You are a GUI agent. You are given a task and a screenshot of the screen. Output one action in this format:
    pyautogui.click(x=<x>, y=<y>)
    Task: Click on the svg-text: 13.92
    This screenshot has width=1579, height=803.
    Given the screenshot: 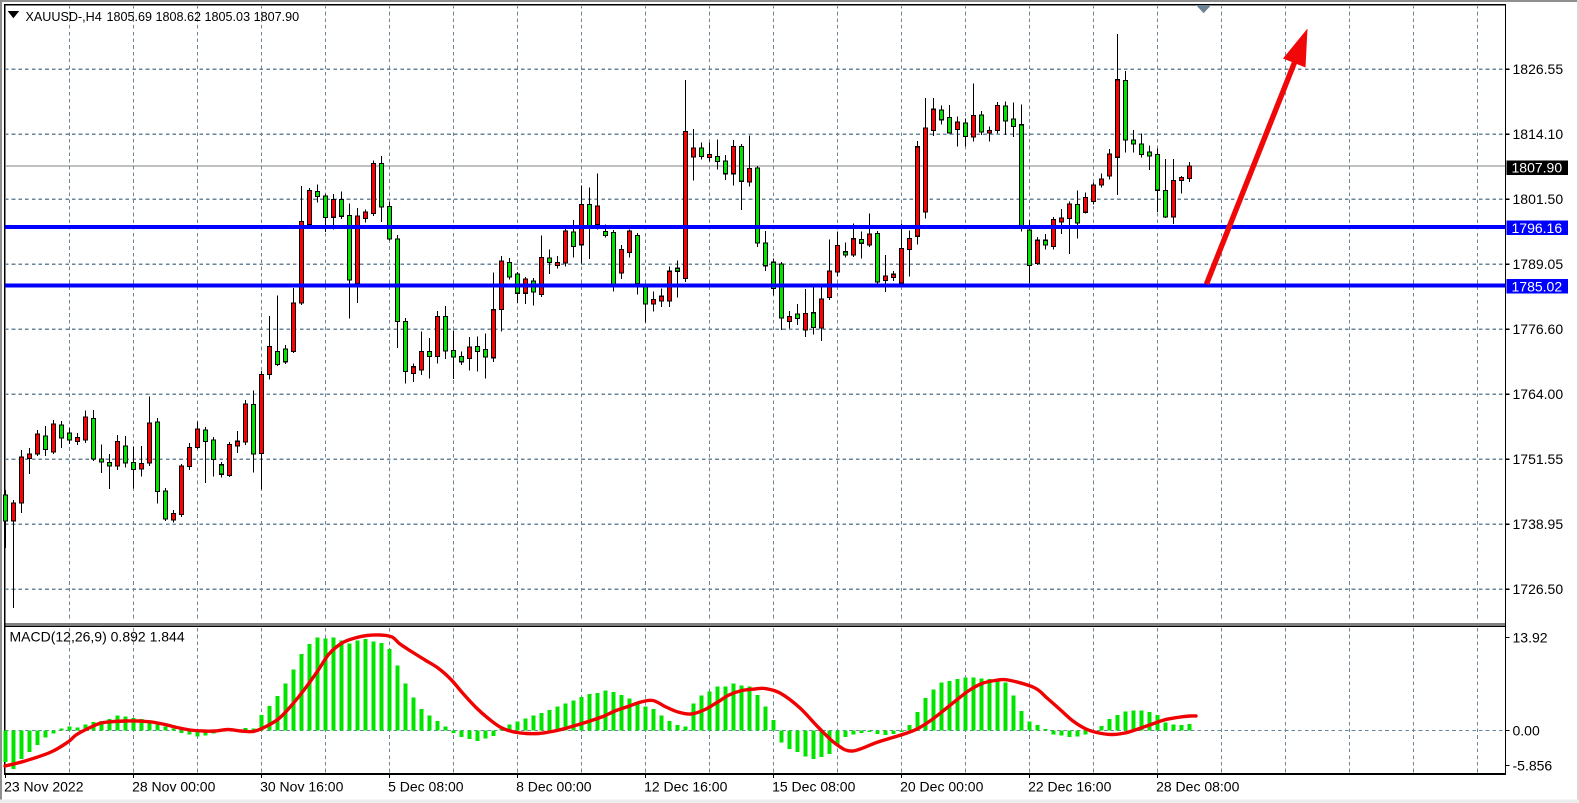 What is the action you would take?
    pyautogui.click(x=1530, y=637)
    